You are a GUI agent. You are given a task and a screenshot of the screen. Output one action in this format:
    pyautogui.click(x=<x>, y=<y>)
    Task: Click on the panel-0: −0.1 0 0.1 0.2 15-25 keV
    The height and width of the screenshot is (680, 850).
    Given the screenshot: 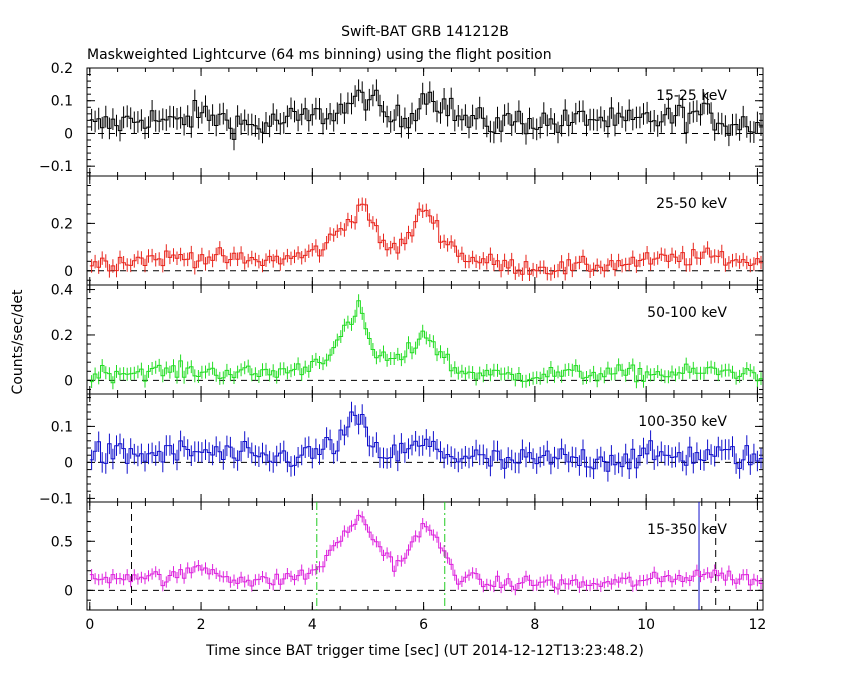 What is the action you would take?
    pyautogui.click(x=401, y=119)
    